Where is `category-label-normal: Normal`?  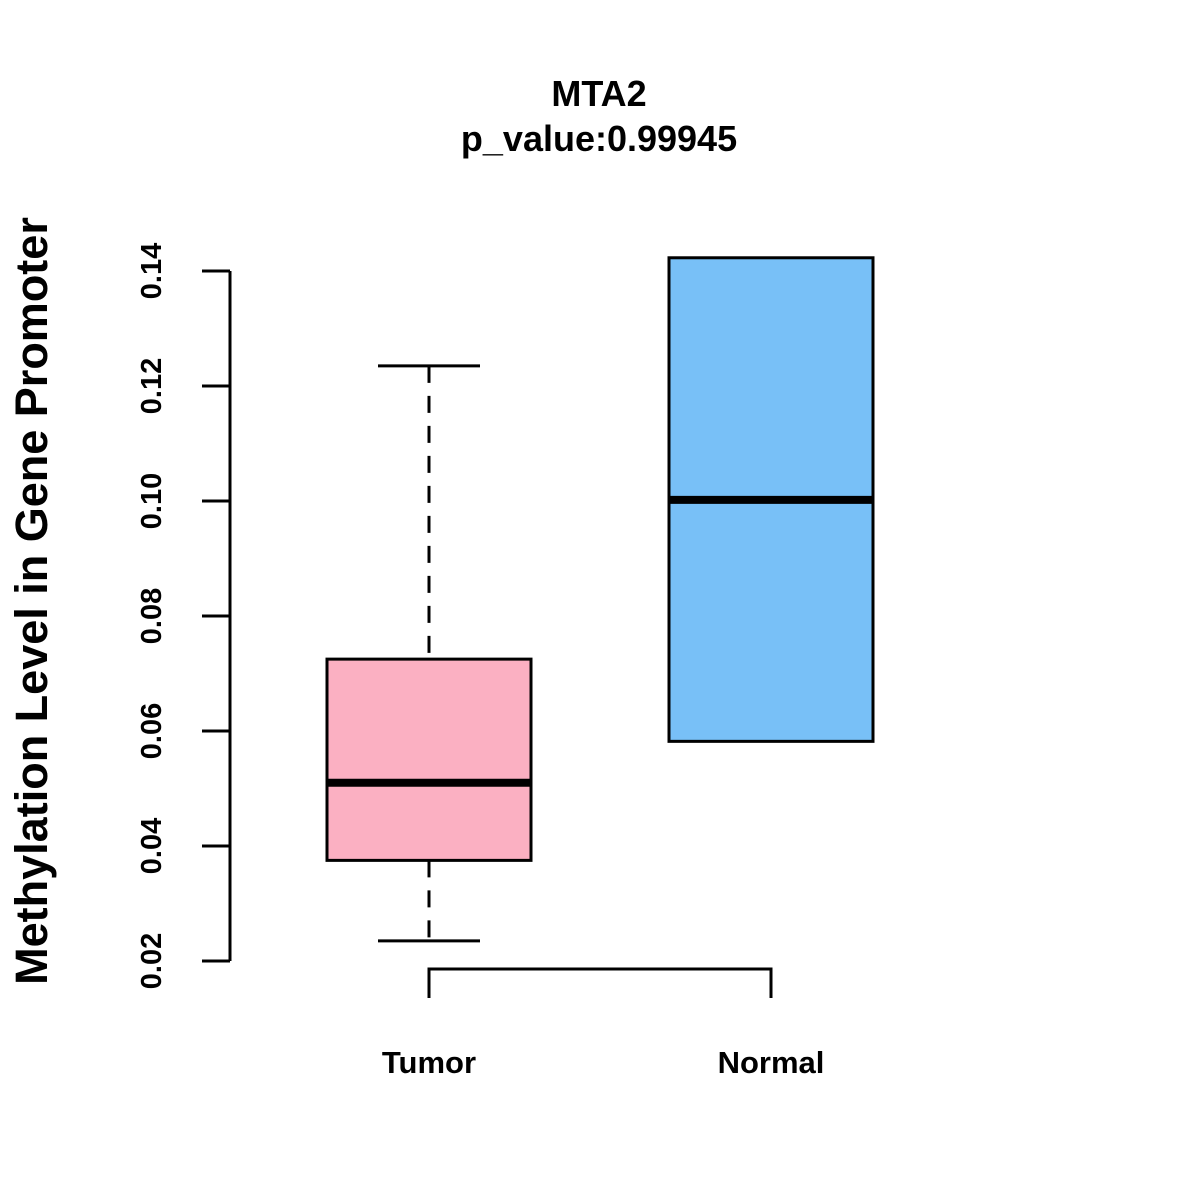
category-label-normal: Normal is located at coordinates (771, 1062).